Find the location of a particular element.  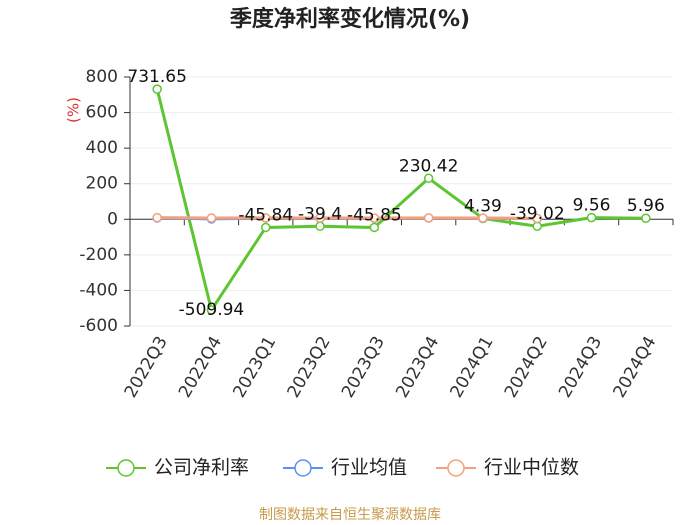

x-tick-label: 2024Q3 is located at coordinates (580, 367).